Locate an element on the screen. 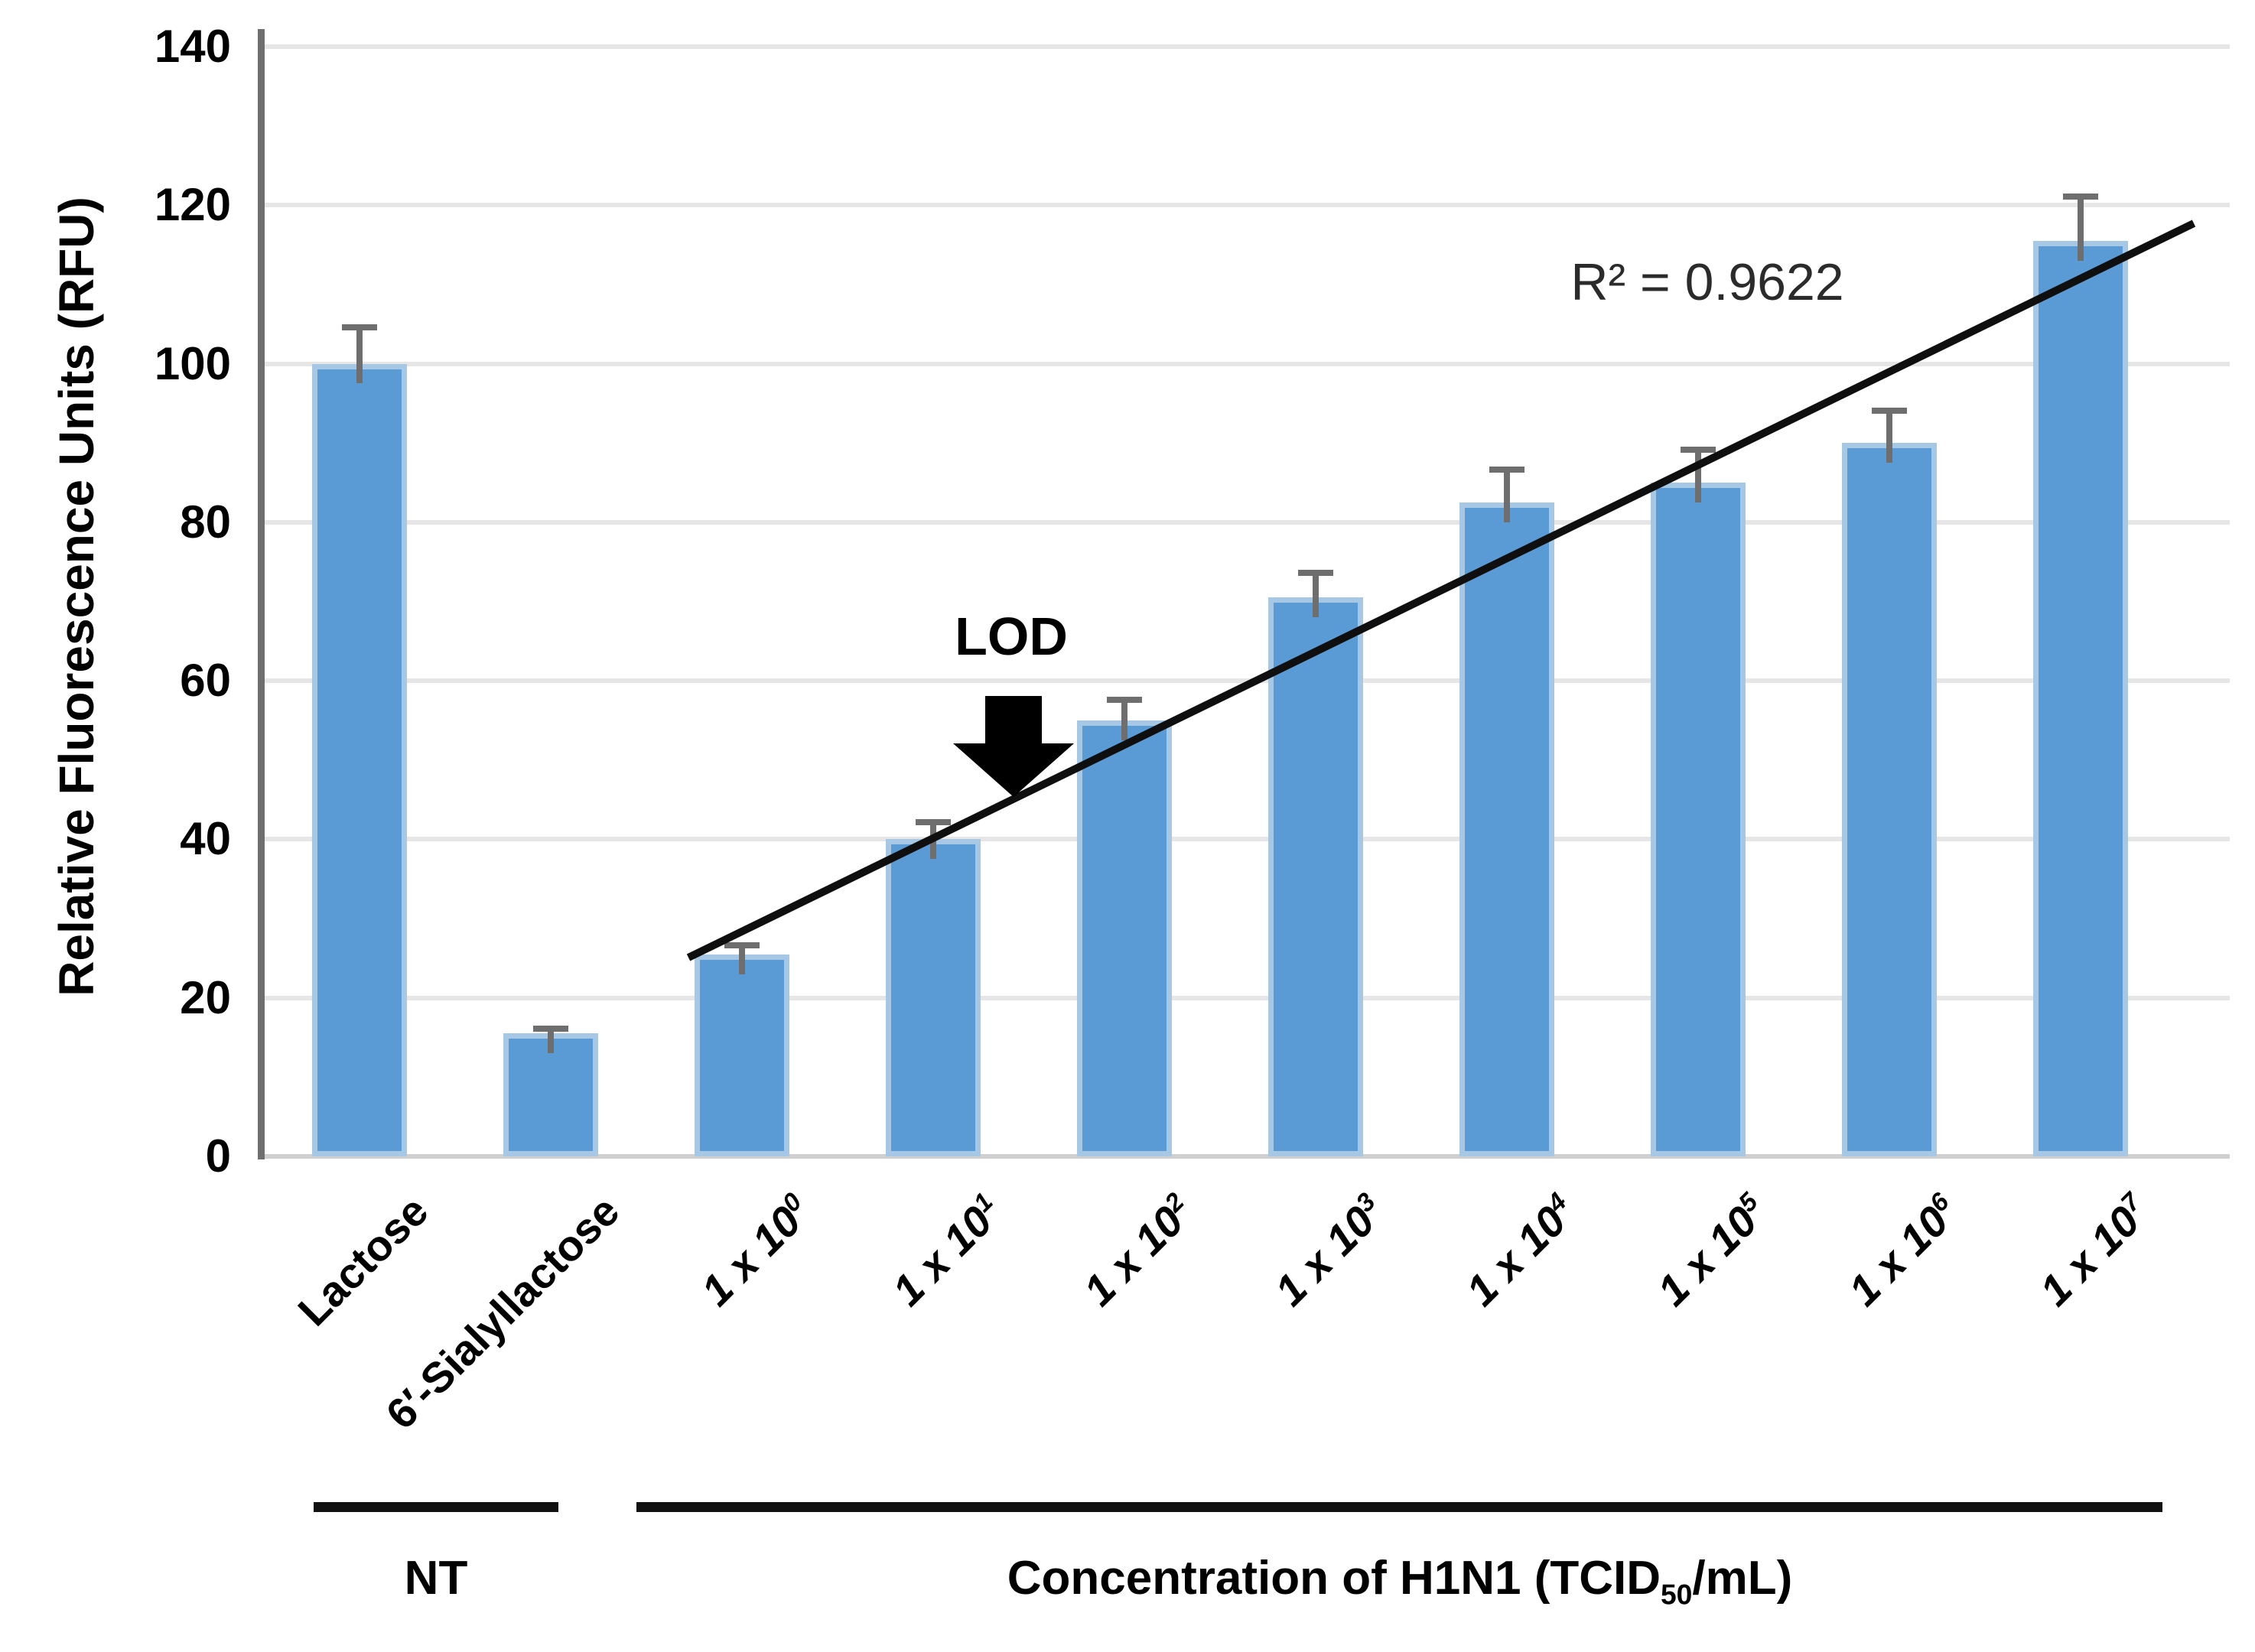 The height and width of the screenshot is (1652, 2255). y-axis-line is located at coordinates (261, 594).